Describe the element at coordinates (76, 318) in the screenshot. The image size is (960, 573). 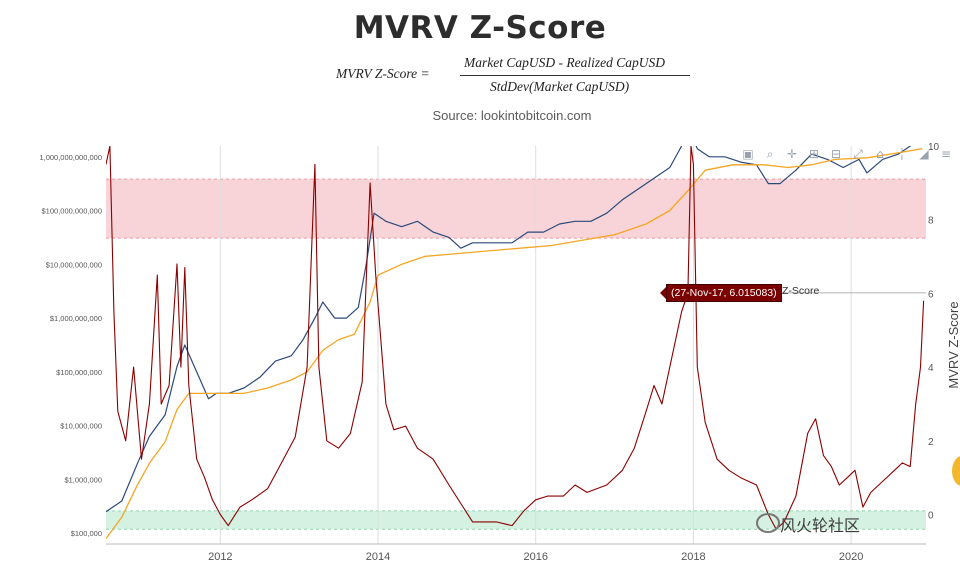
I see `y-left-tick-label: $1,000,000,000` at that location.